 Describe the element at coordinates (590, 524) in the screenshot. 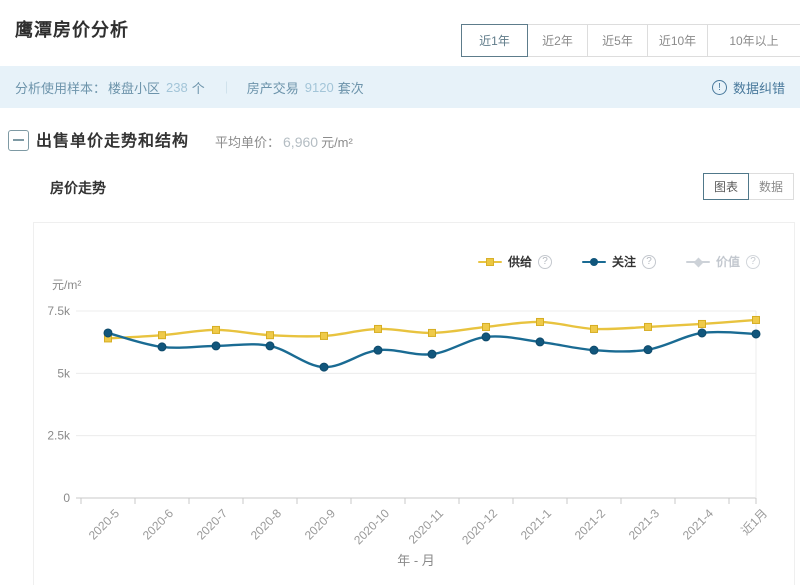

I see `svg-text: 2021-2` at that location.